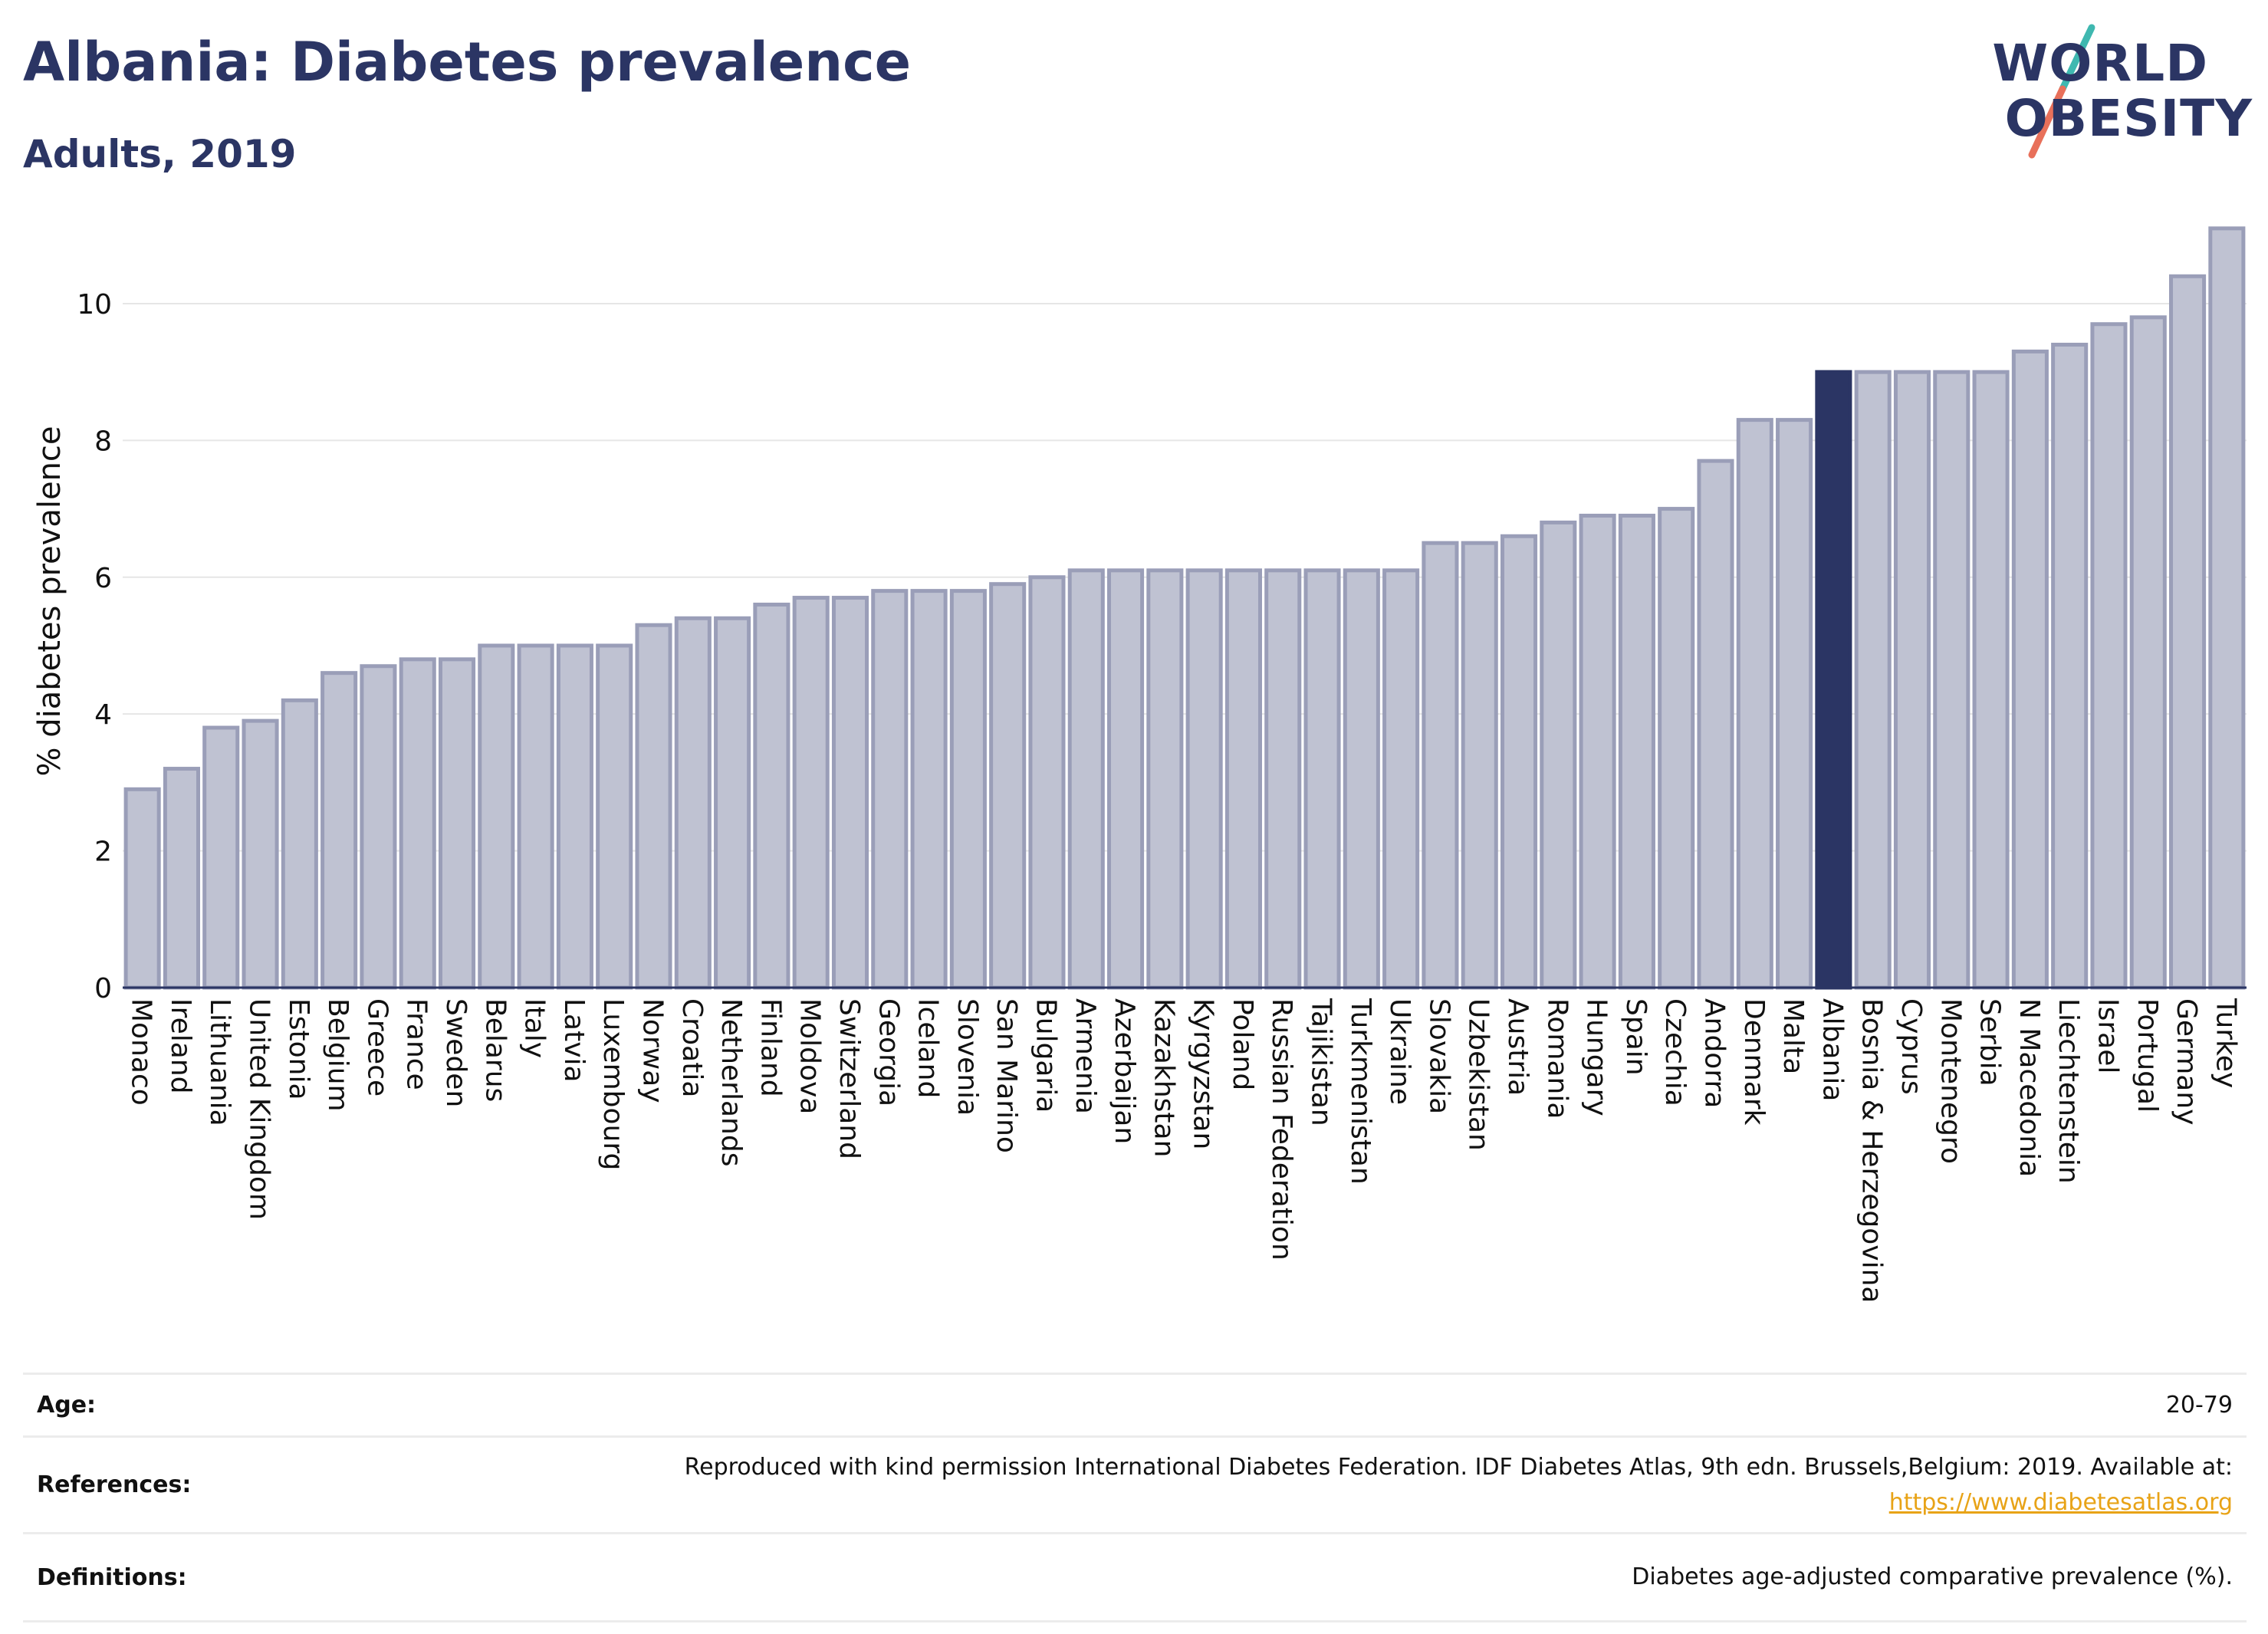  What do you see at coordinates (49, 601) in the screenshot?
I see `y-axis-title: % diabetes prevalence` at bounding box center [49, 601].